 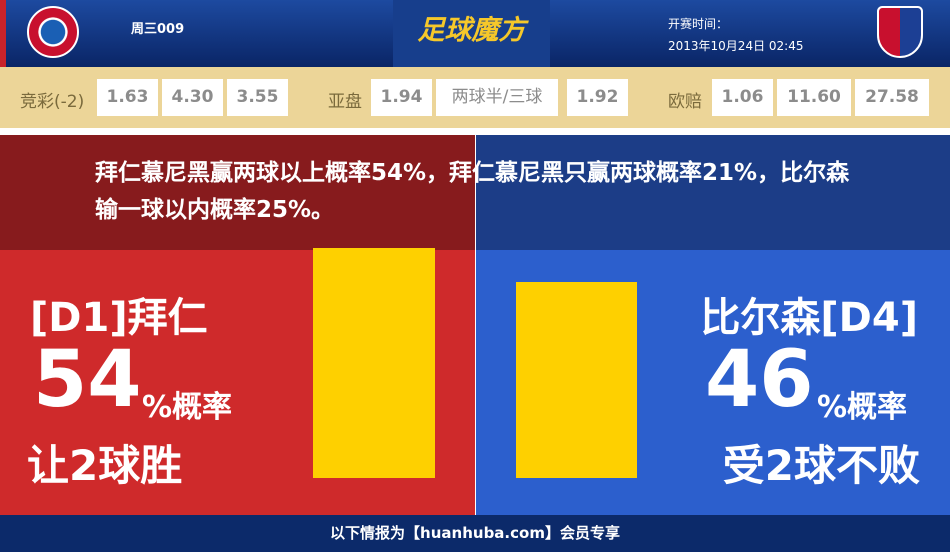 I want to click on home-percent-suffix: %概率, so click(x=187, y=407).